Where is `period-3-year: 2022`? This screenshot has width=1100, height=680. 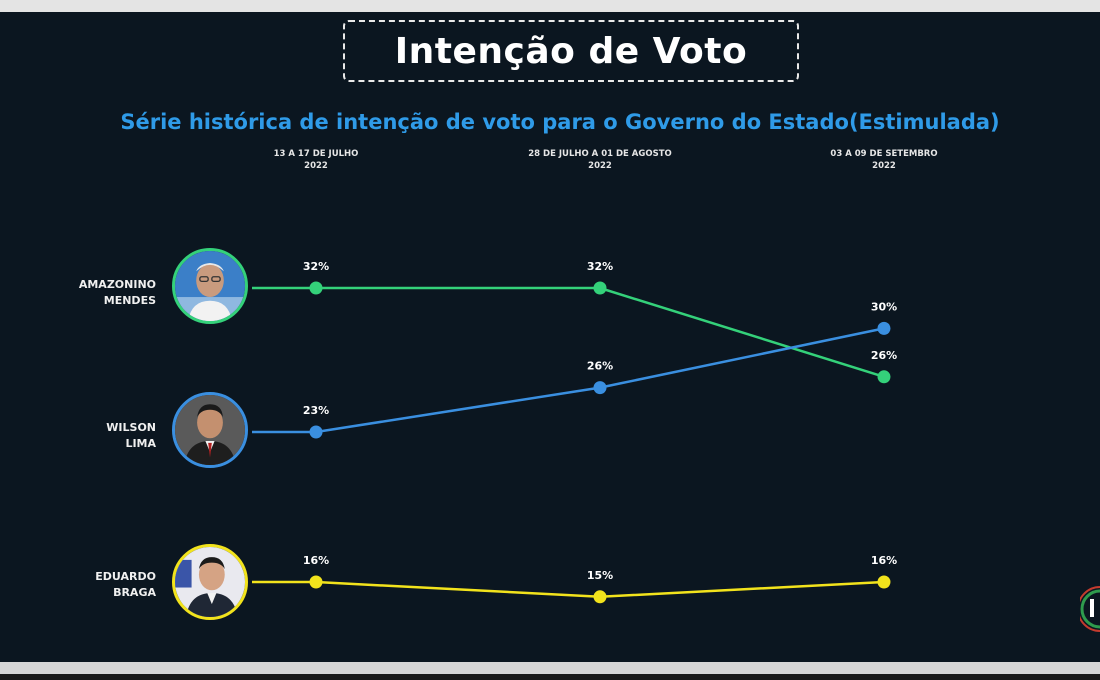 period-3-year: 2022 is located at coordinates (884, 166).